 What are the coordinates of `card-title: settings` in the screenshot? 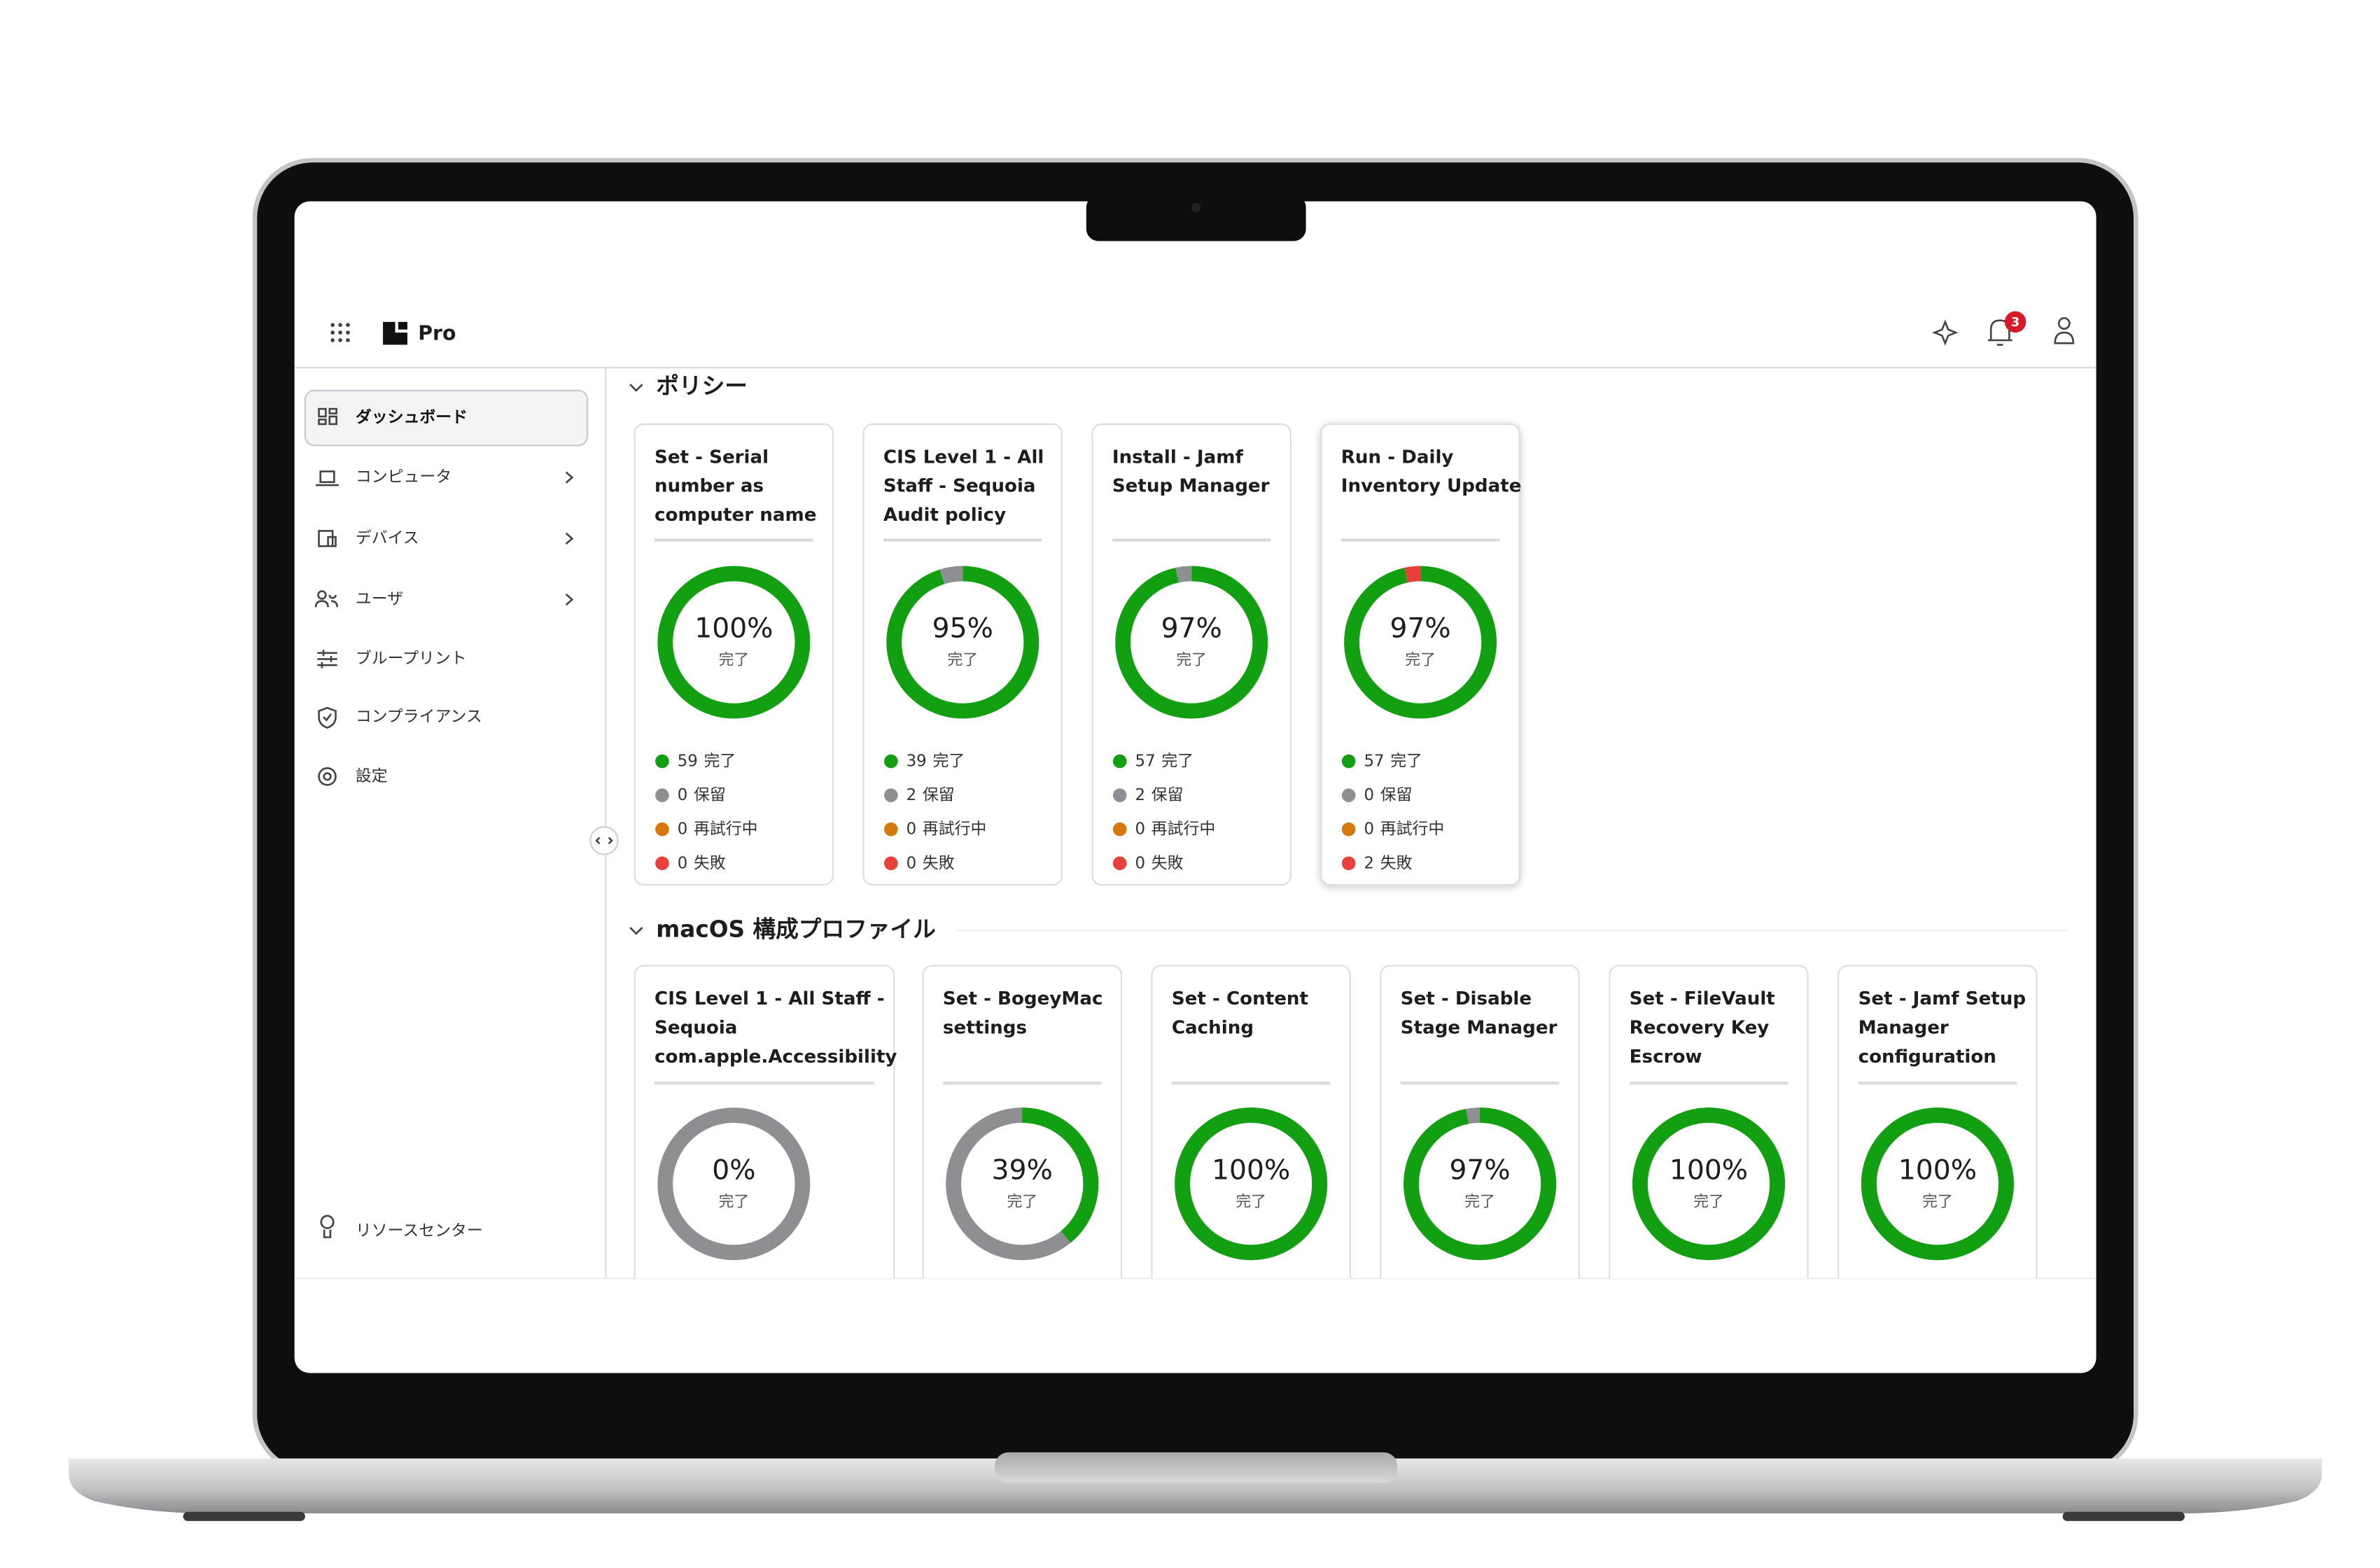 It's located at (985, 1027).